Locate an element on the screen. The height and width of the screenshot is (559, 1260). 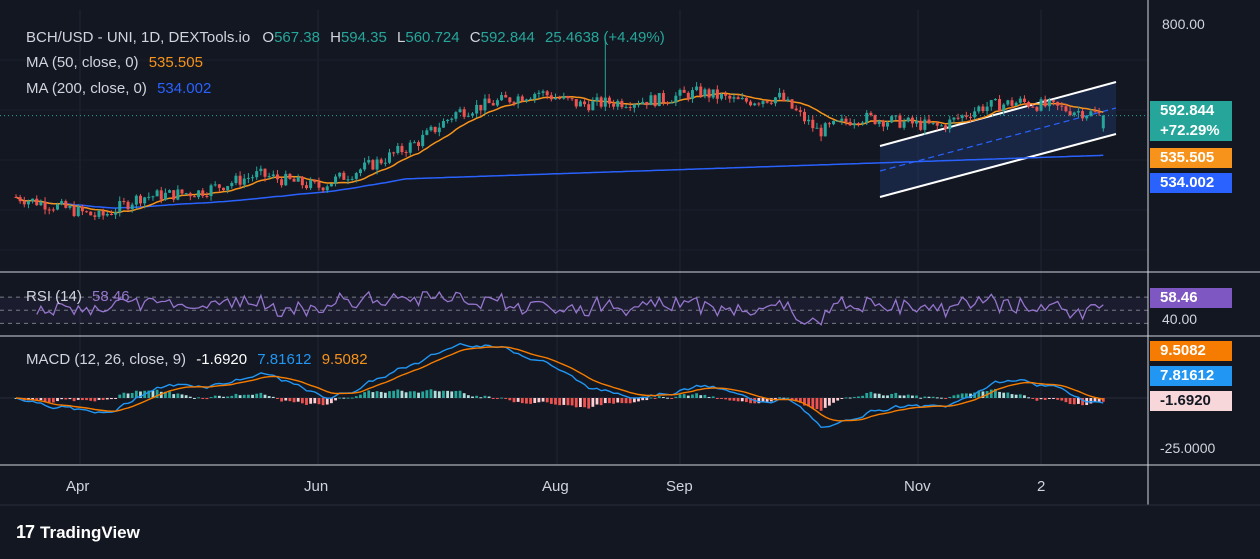
ma50-legend: MA (50, close, 0) 535.505 is located at coordinates (114, 63).